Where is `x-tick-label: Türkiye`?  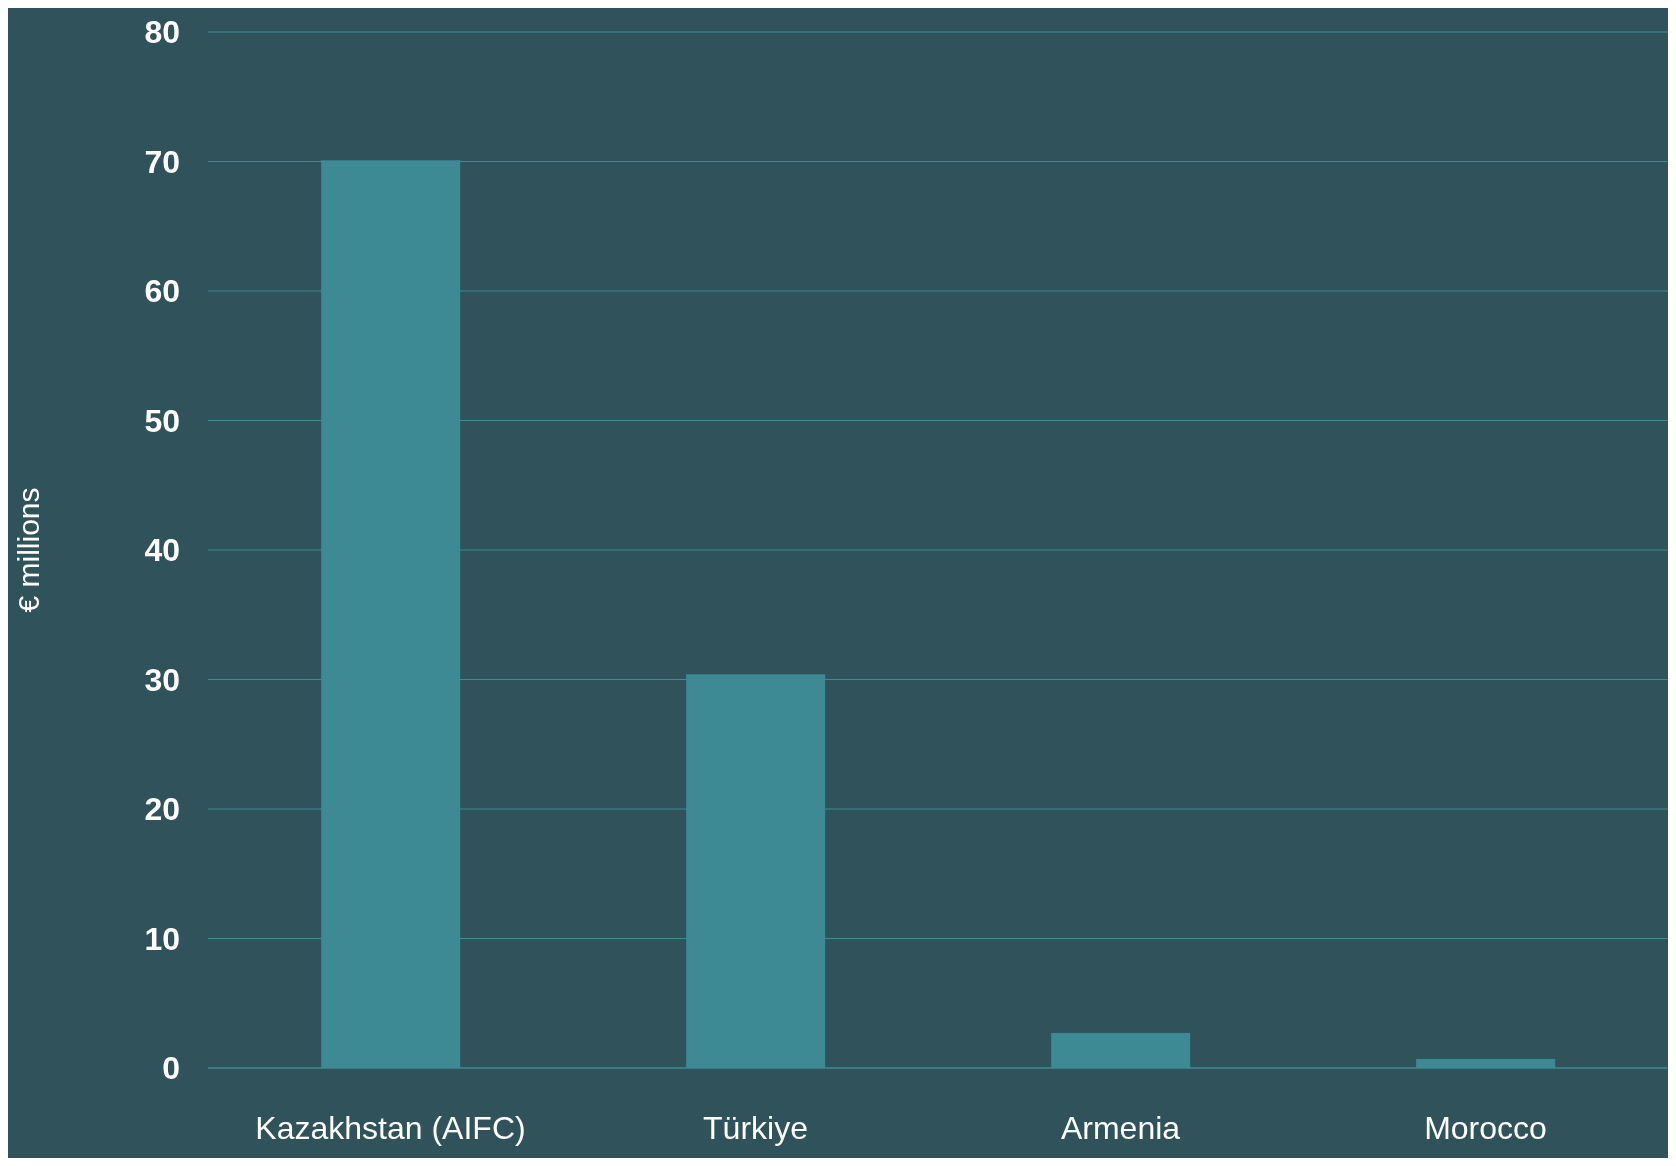 x-tick-label: Türkiye is located at coordinates (755, 1127).